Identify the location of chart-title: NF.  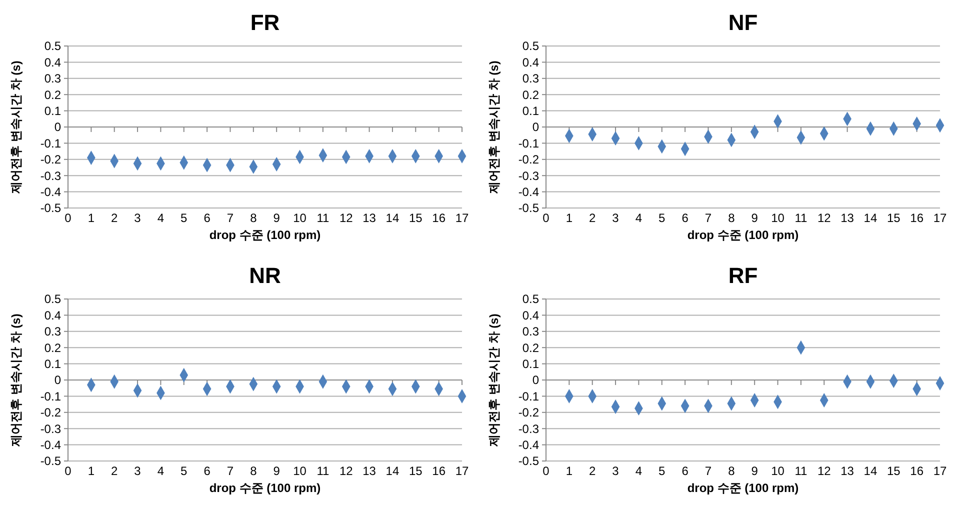
(743, 22).